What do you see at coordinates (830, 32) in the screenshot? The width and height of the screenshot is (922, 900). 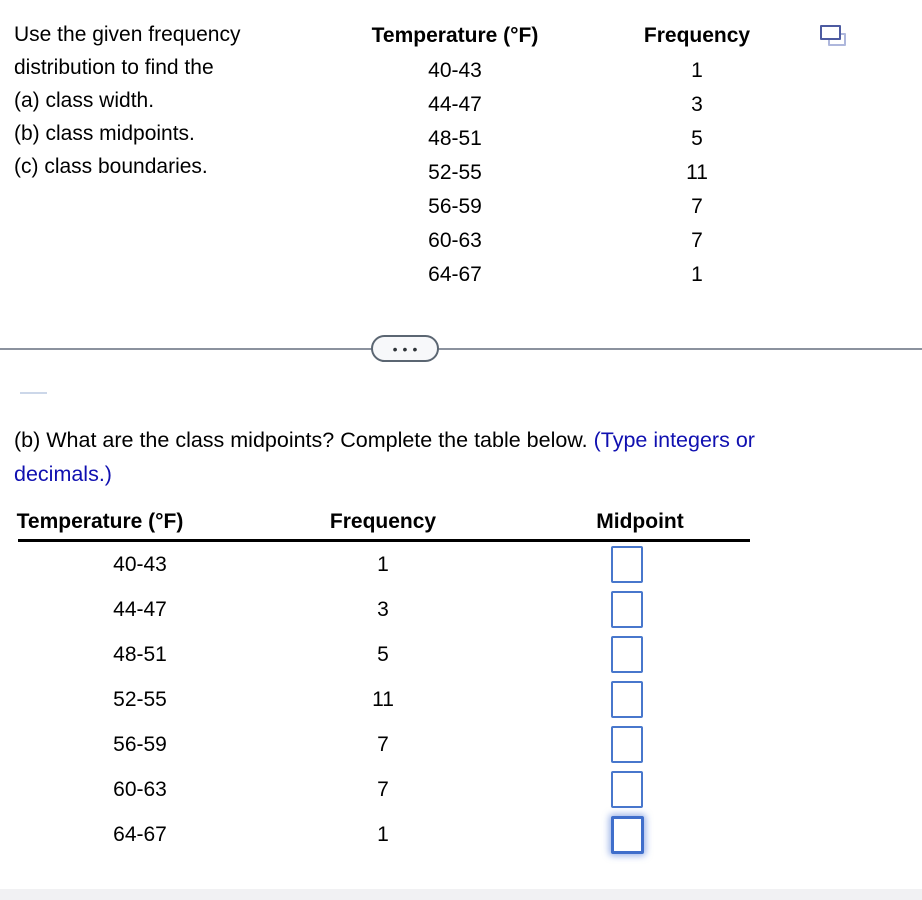 I see `copy-icon-front-rect` at bounding box center [830, 32].